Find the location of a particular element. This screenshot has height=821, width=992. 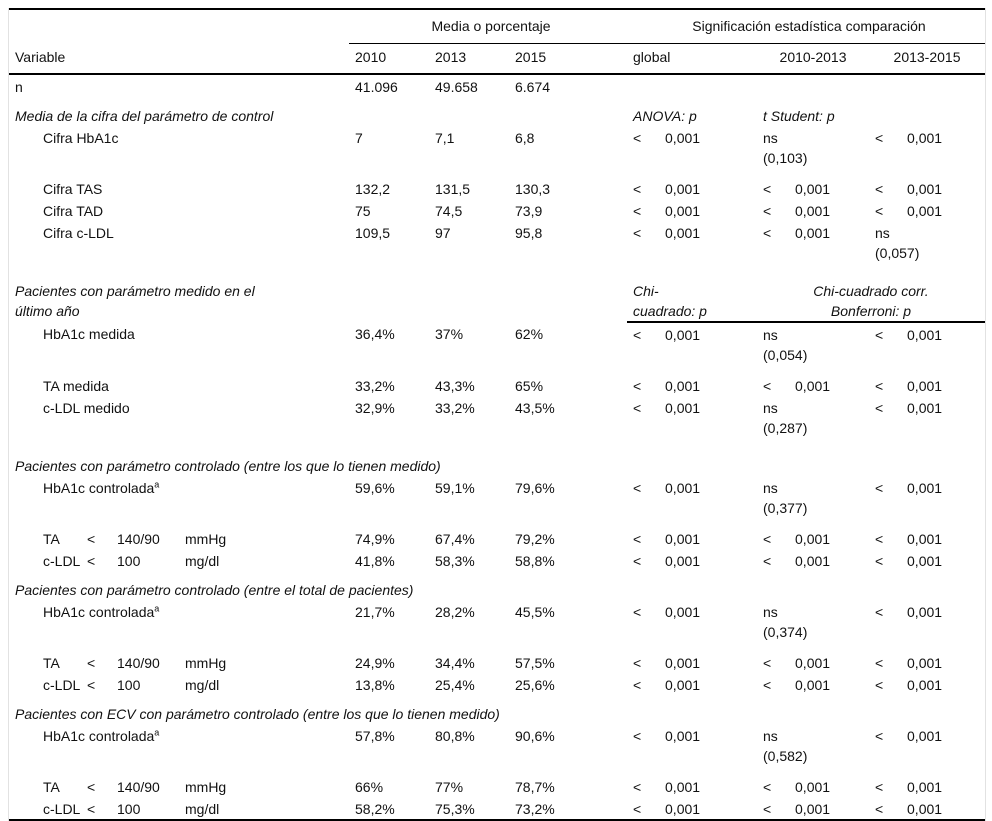

value-cell: 43,5% is located at coordinates (535, 408).